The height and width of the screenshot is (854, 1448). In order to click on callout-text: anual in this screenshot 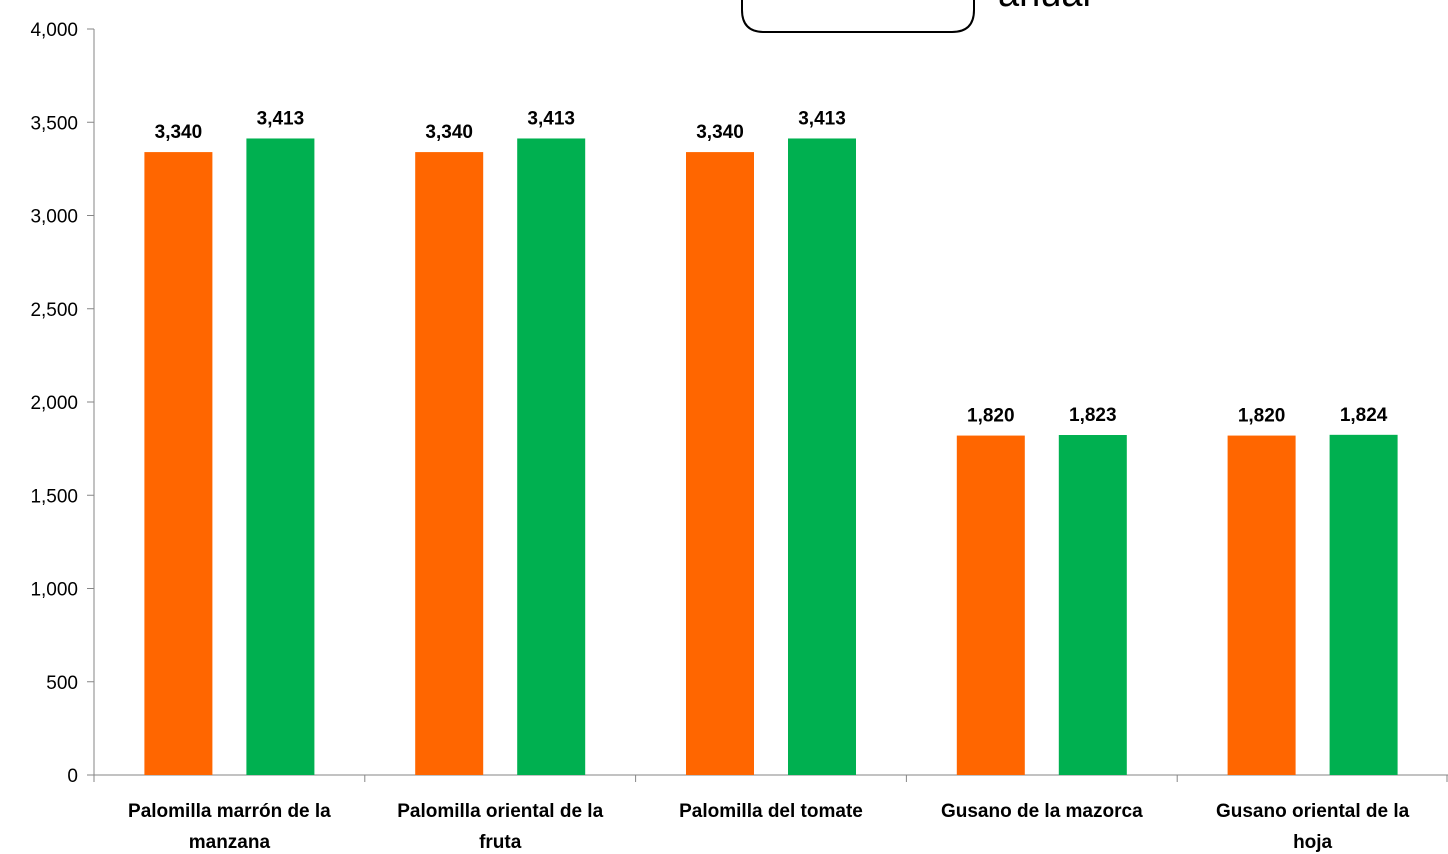, I will do `click(1044, 7)`.